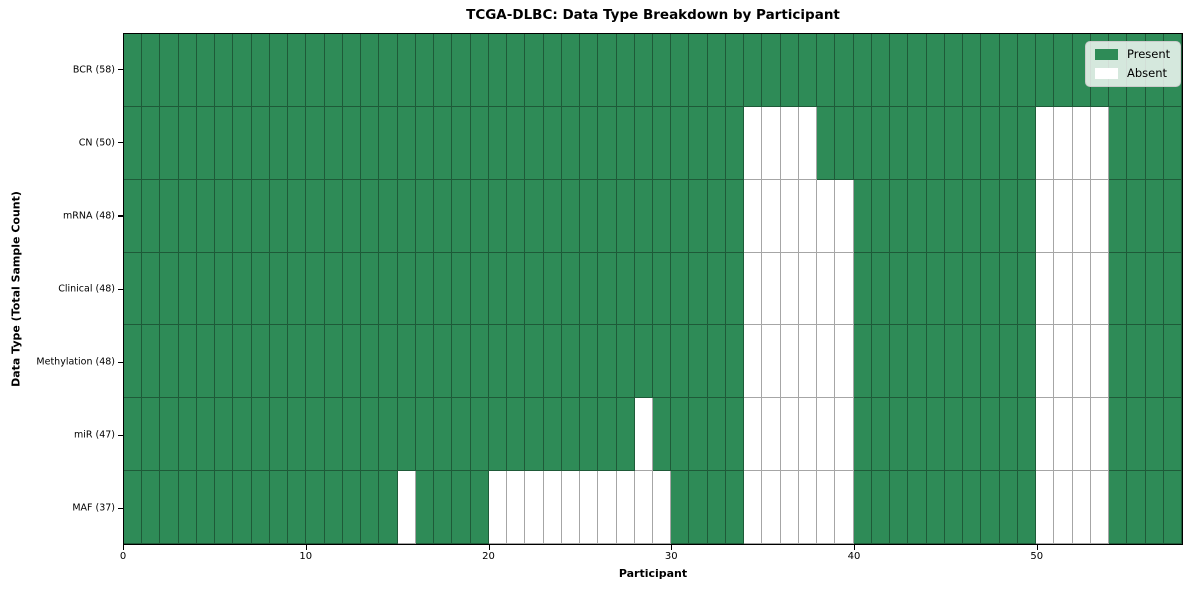 The height and width of the screenshot is (600, 1200). Describe the element at coordinates (89, 216) in the screenshot. I see `y-tick-label: mRNA (48)` at that location.